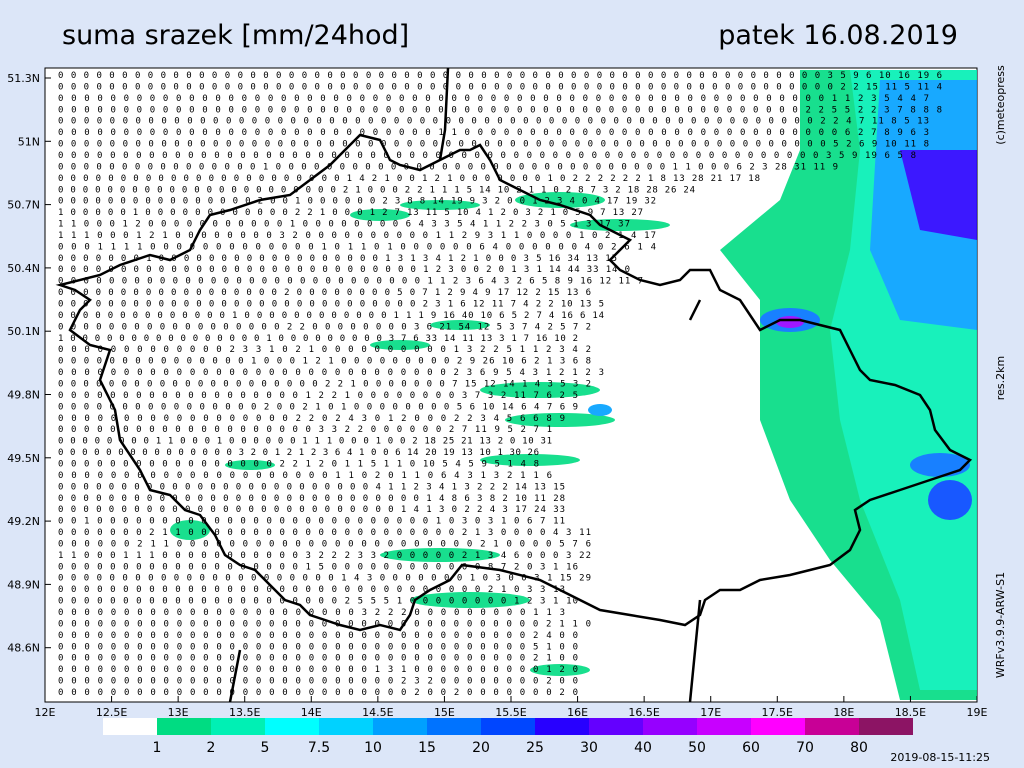 The height and width of the screenshot is (768, 1024). What do you see at coordinates (23, 78) in the screenshot?
I see `lat-label: 51.3N` at bounding box center [23, 78].